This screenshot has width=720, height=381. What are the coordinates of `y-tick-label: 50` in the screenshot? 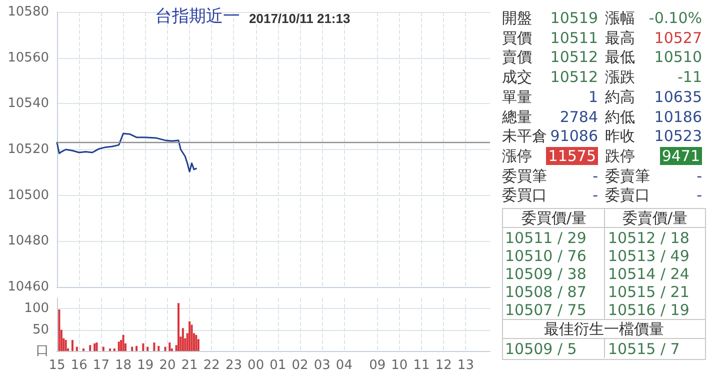 It's located at (40, 330).